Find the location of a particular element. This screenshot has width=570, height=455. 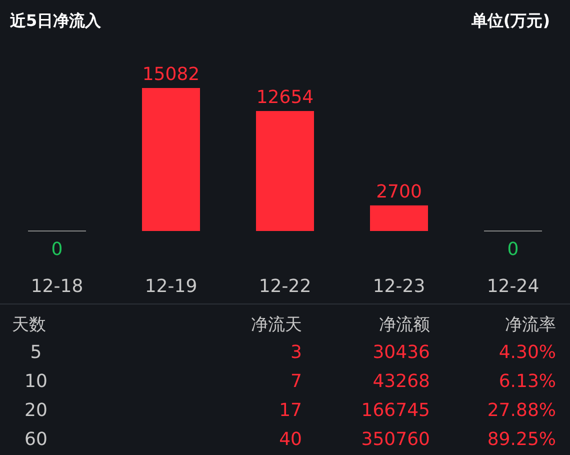

text: 3 is located at coordinates (296, 352).